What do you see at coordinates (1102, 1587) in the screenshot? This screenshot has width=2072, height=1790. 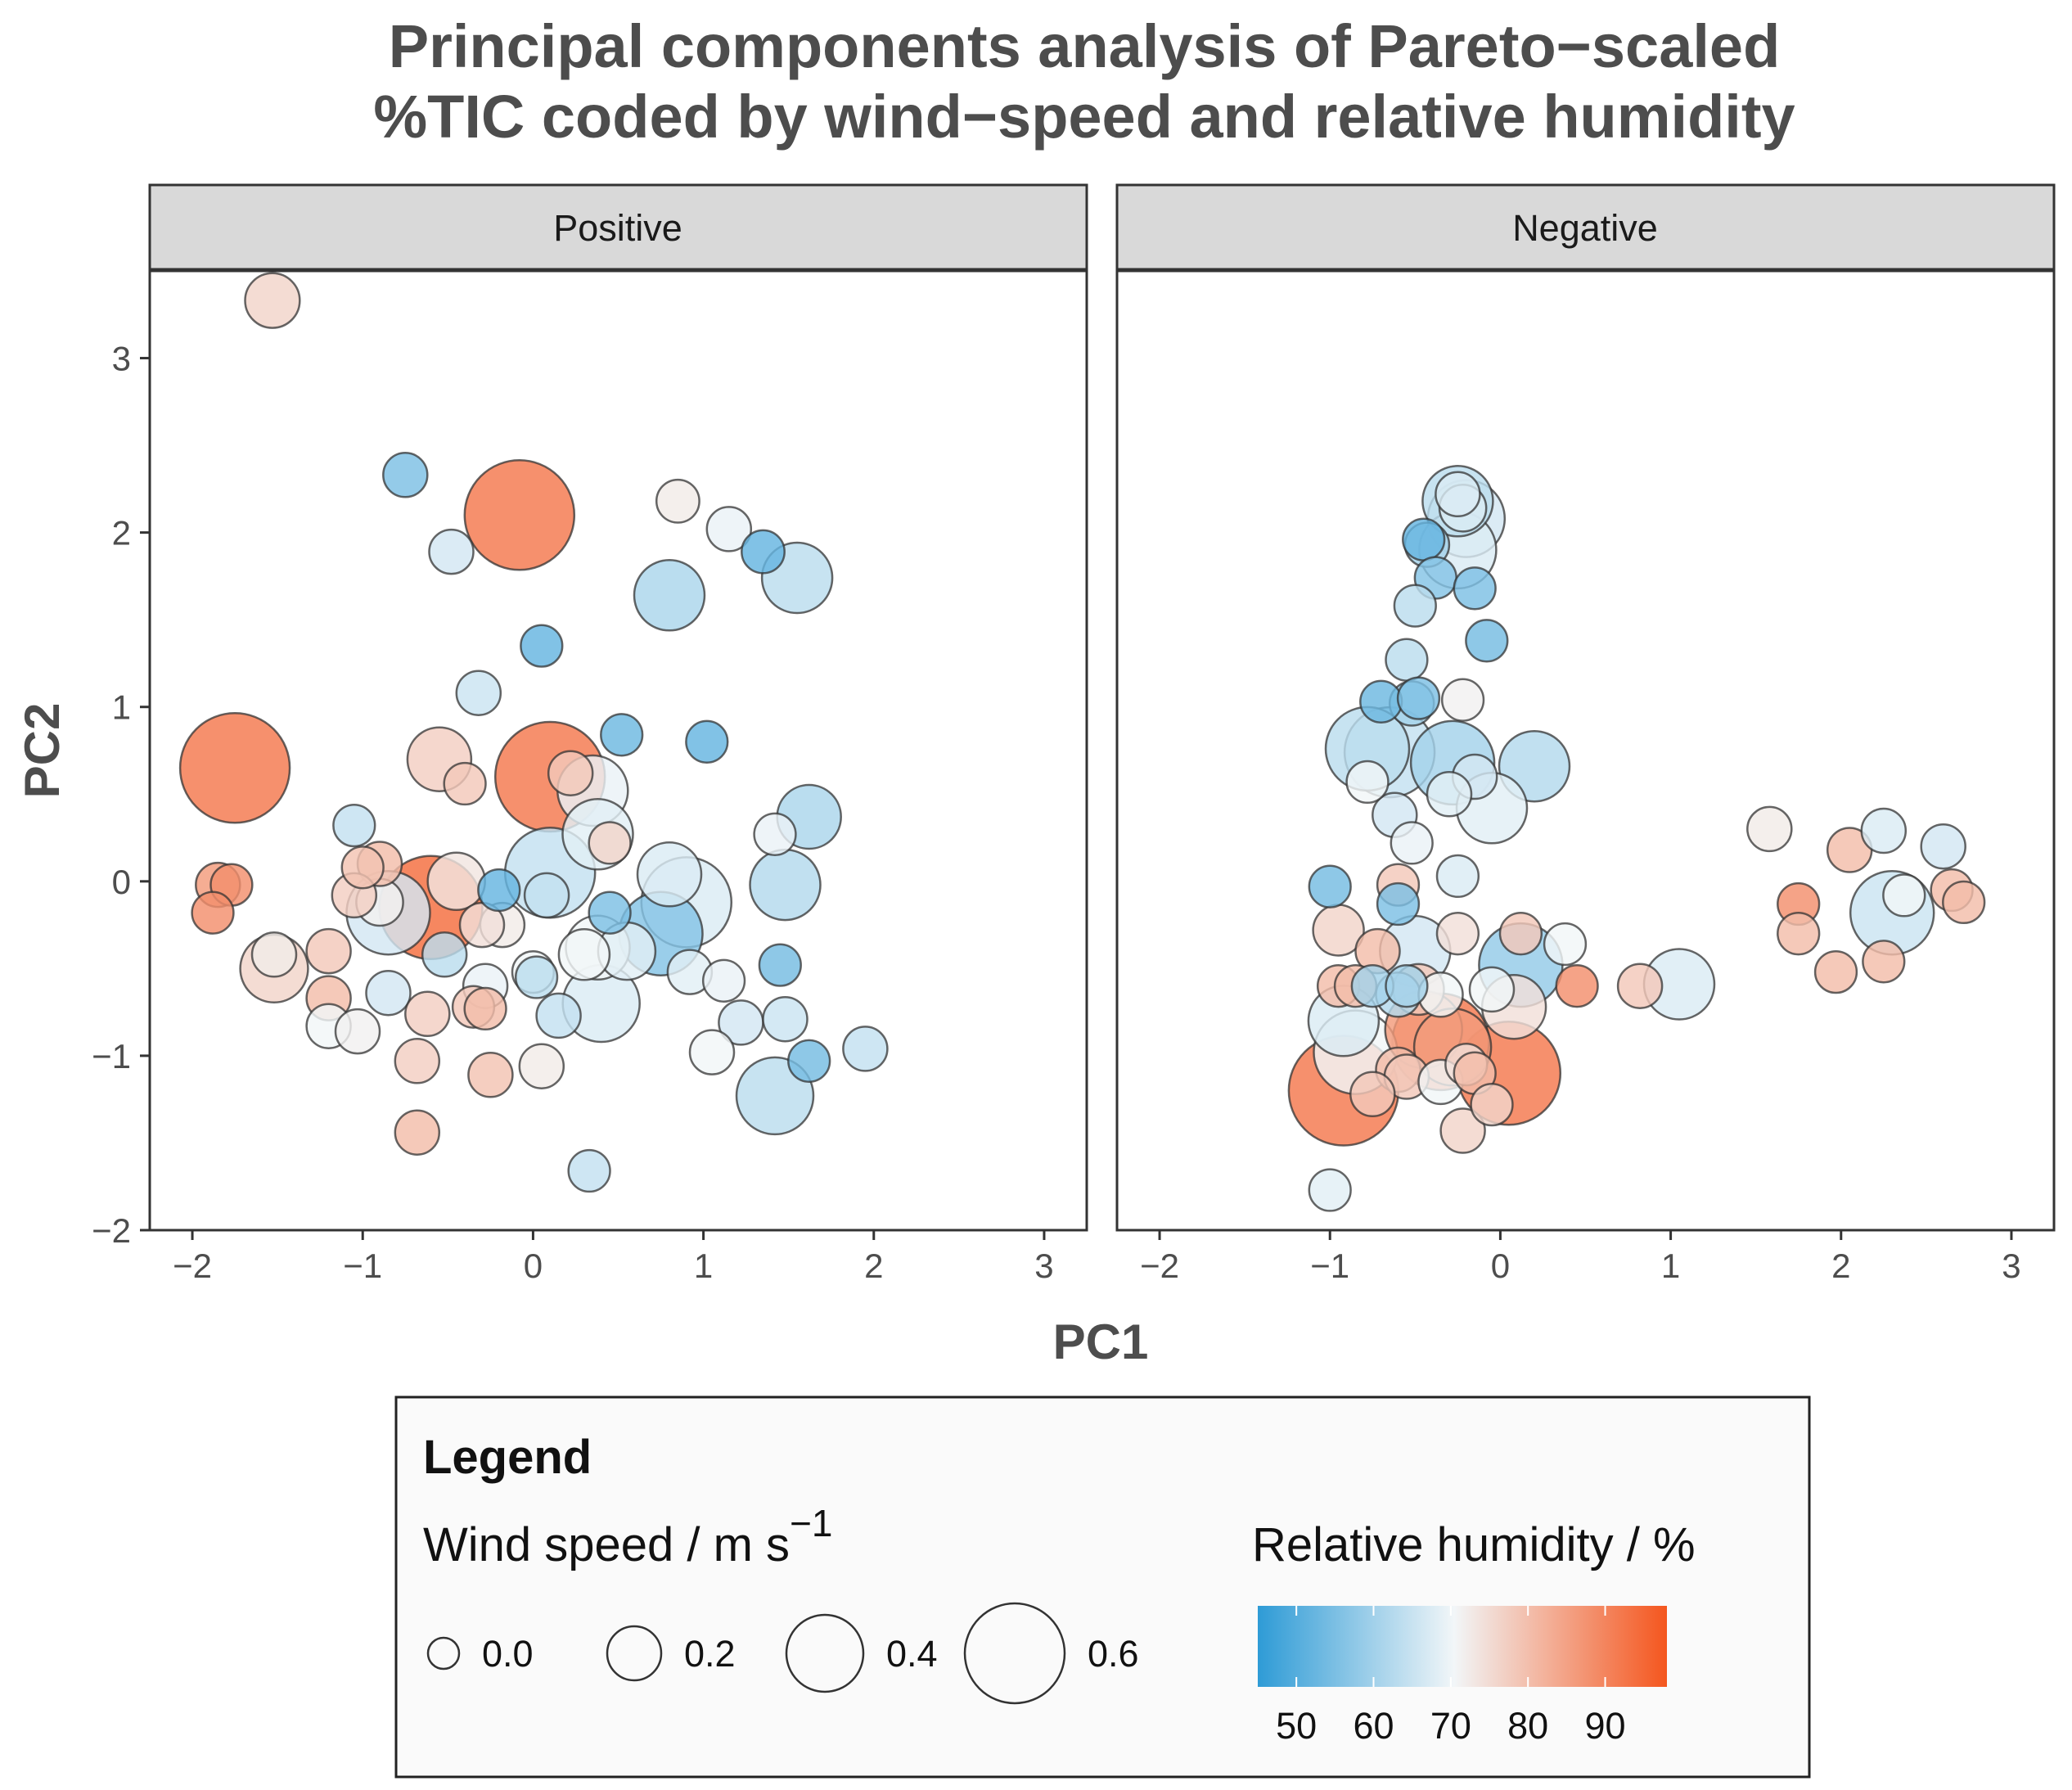 I see `legend-box` at bounding box center [1102, 1587].